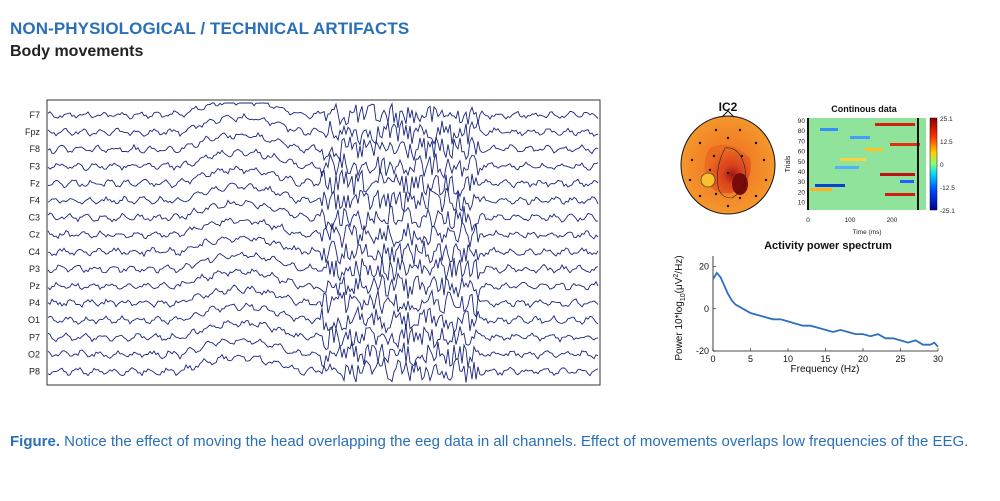 Image resolution: width=1000 pixels, height=501 pixels. Describe the element at coordinates (802, 141) in the screenshot. I see `erp-ytick: 70` at that location.